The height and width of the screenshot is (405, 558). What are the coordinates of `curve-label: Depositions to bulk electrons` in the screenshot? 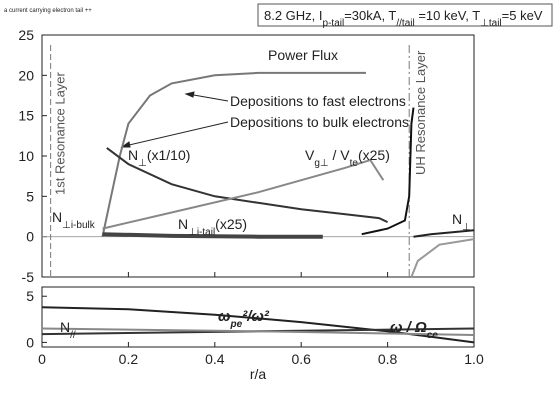 It's located at (319, 122).